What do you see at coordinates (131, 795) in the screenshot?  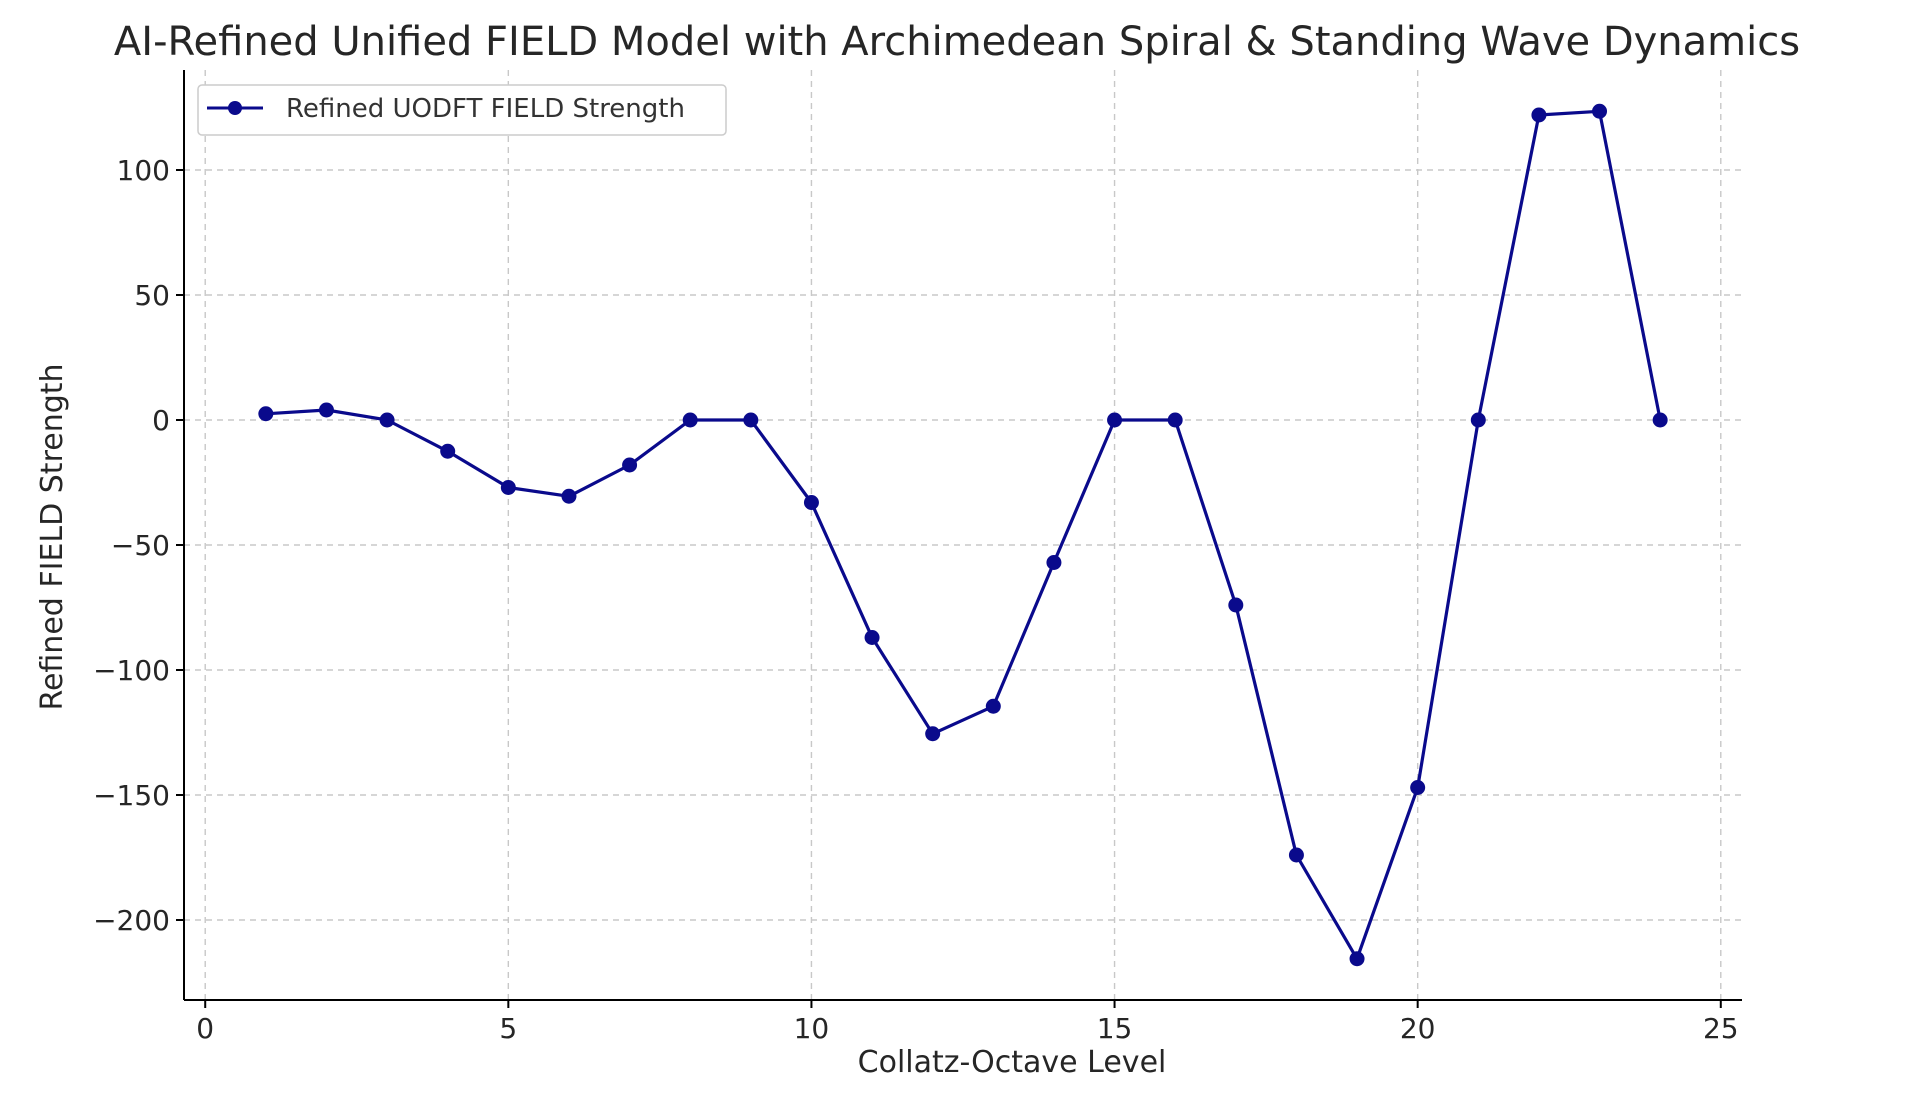 I see `y-tick-label: −150` at bounding box center [131, 795].